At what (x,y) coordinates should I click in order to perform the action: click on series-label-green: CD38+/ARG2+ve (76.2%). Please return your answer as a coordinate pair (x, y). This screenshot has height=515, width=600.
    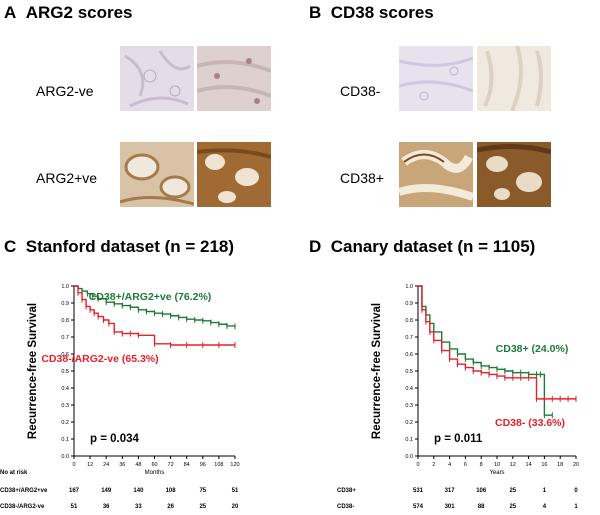
    Looking at the image, I should click on (150, 297).